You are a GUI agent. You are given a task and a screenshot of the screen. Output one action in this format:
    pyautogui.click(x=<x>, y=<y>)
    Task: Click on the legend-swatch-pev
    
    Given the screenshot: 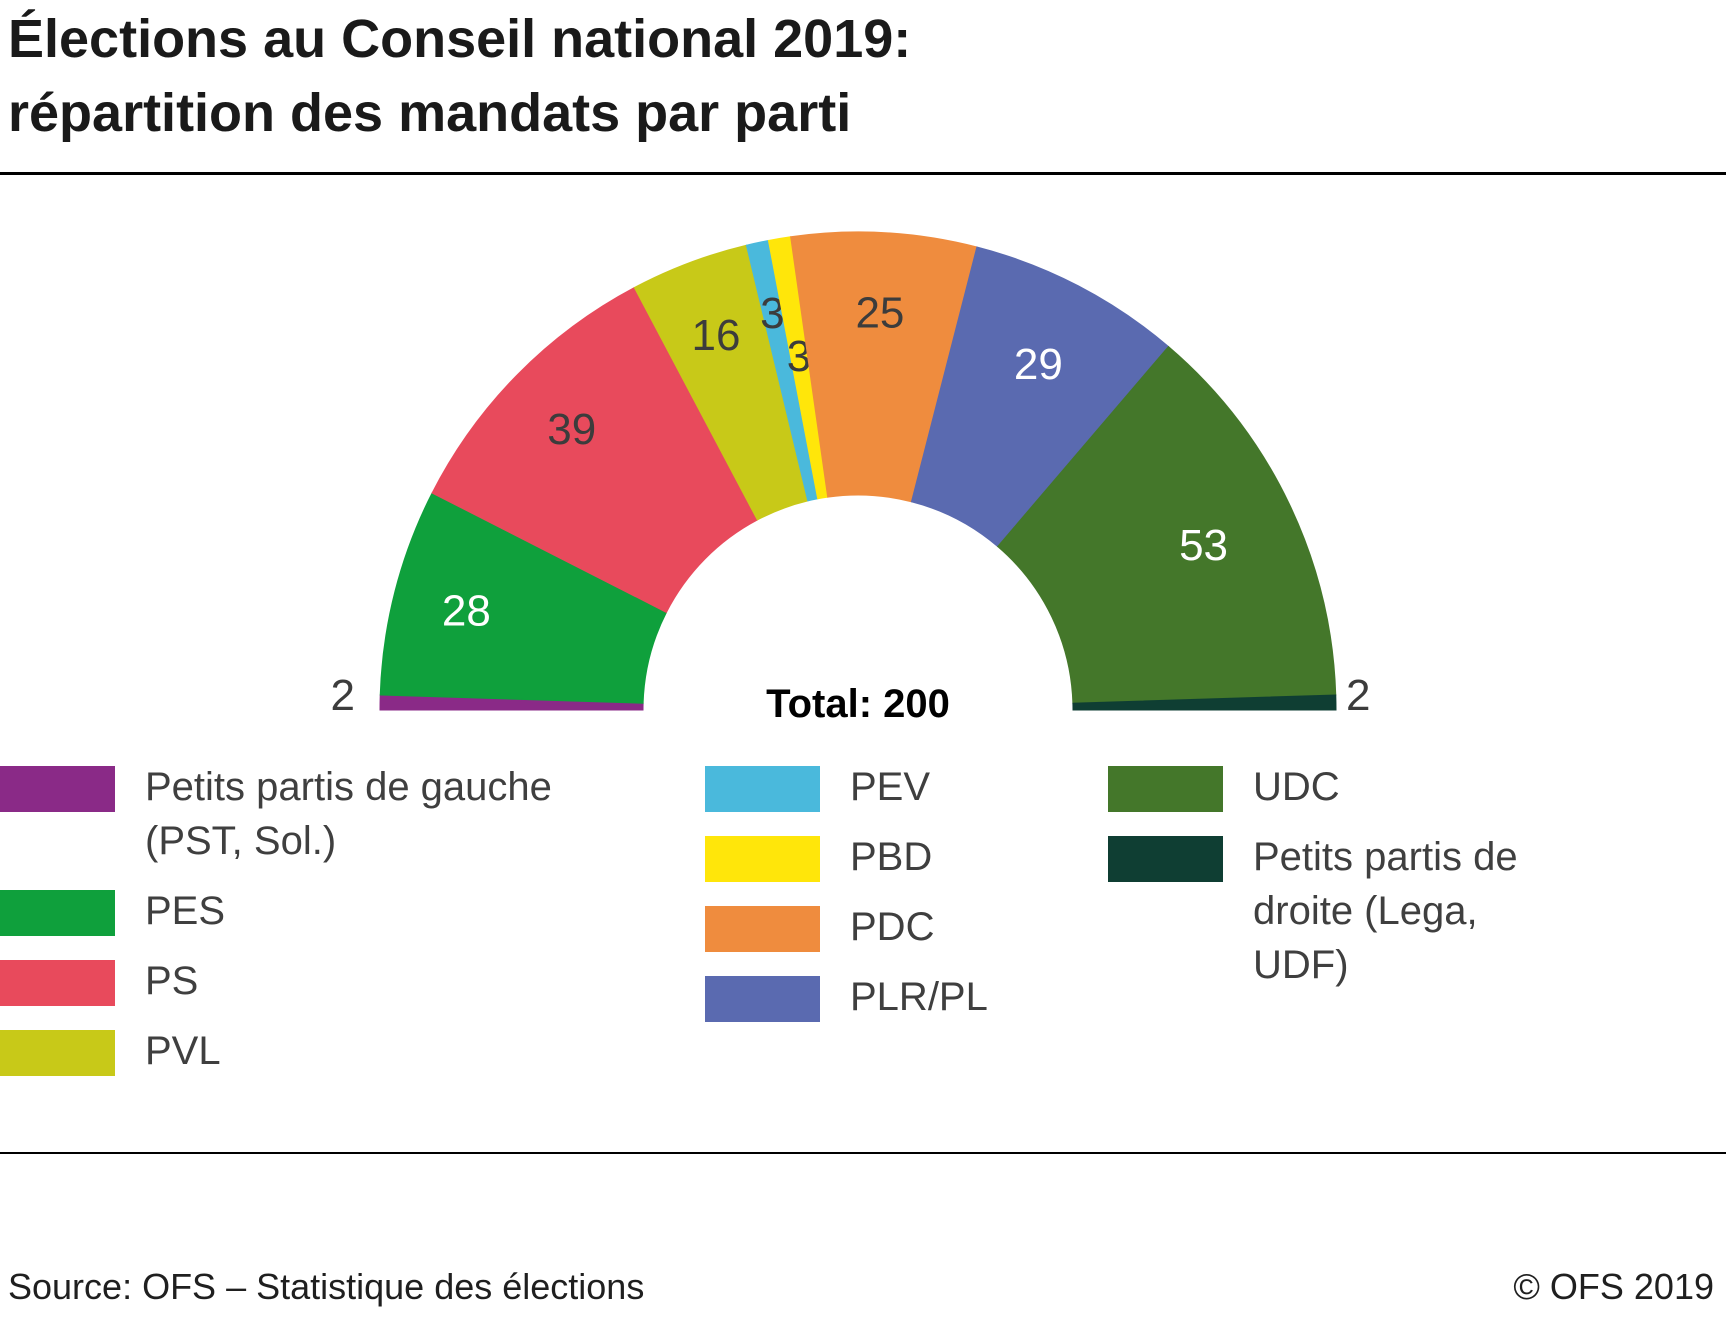 What is the action you would take?
    pyautogui.click(x=762, y=789)
    